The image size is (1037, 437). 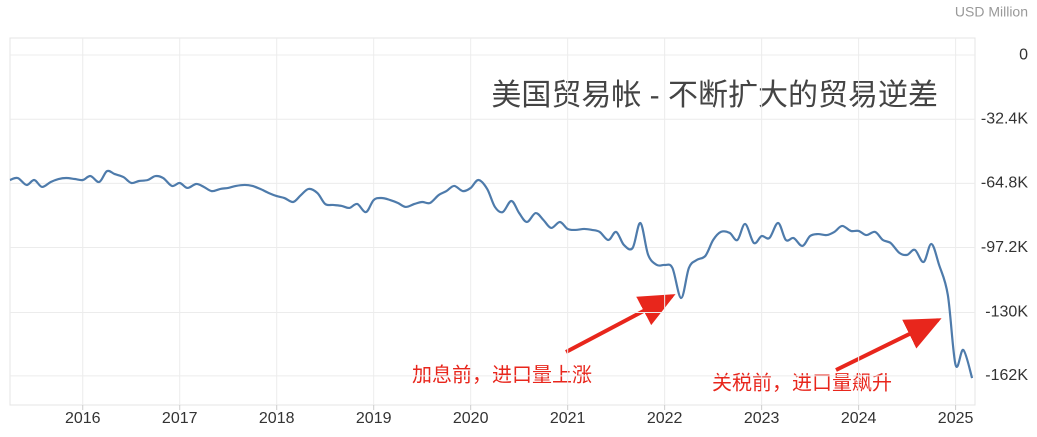 I want to click on chart-title: 美国贸易帐 - 不断扩大的贸易逆差, so click(x=714, y=95).